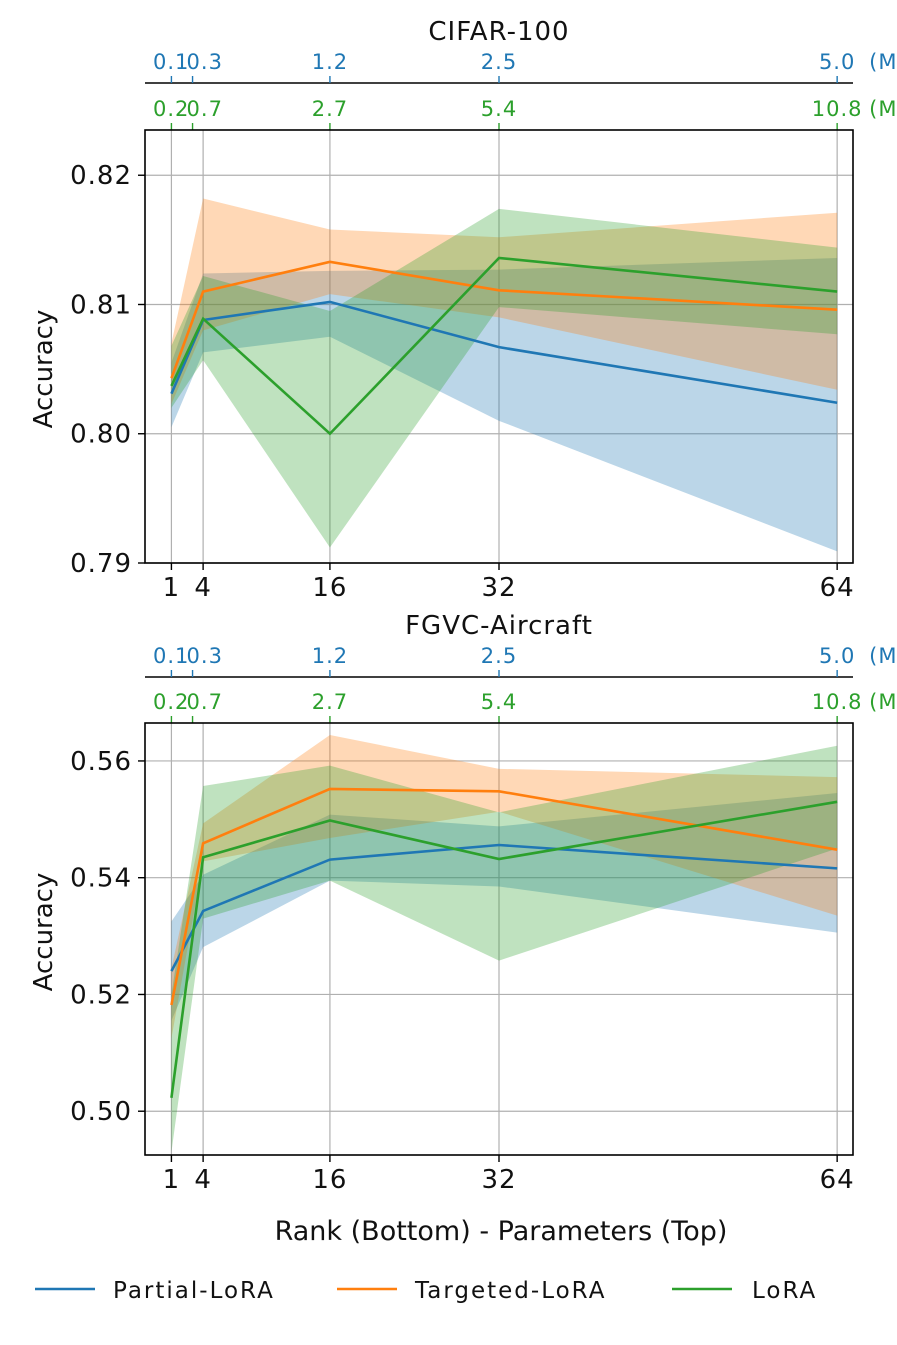 Image resolution: width=897 pixels, height=1345 pixels. What do you see at coordinates (521, 90) in the screenshot?
I see `top-axes-cifar100: 0.10.3 1.2 2.5 5.0 (M) 0.20.7 2.7 5.4 10.8(M)` at bounding box center [521, 90].